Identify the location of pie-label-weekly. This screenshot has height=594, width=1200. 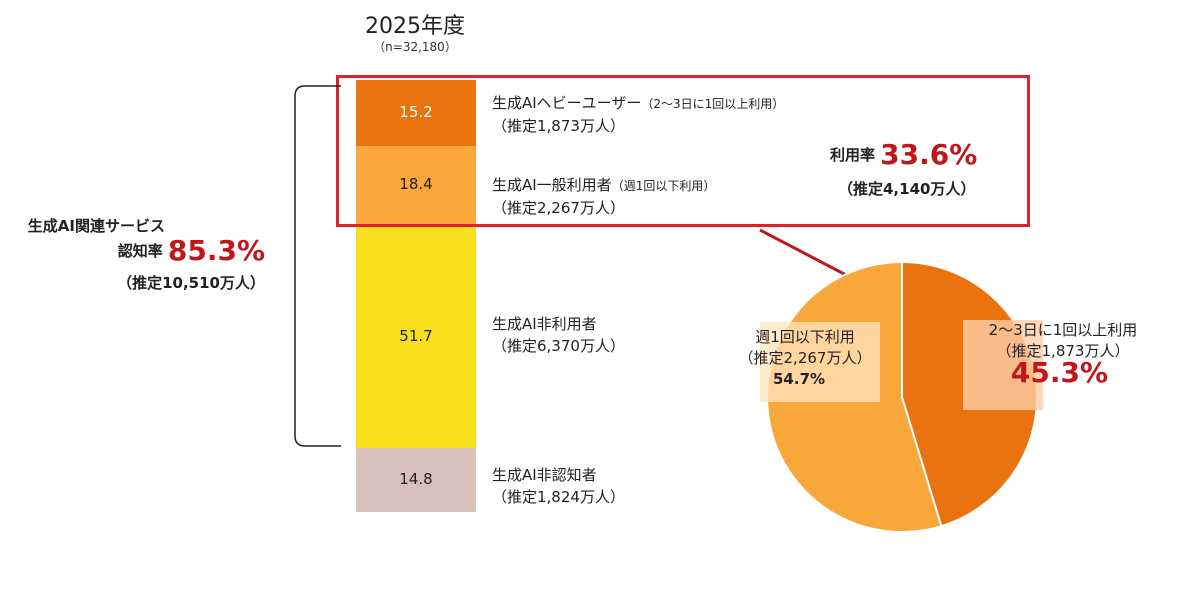
(820, 362).